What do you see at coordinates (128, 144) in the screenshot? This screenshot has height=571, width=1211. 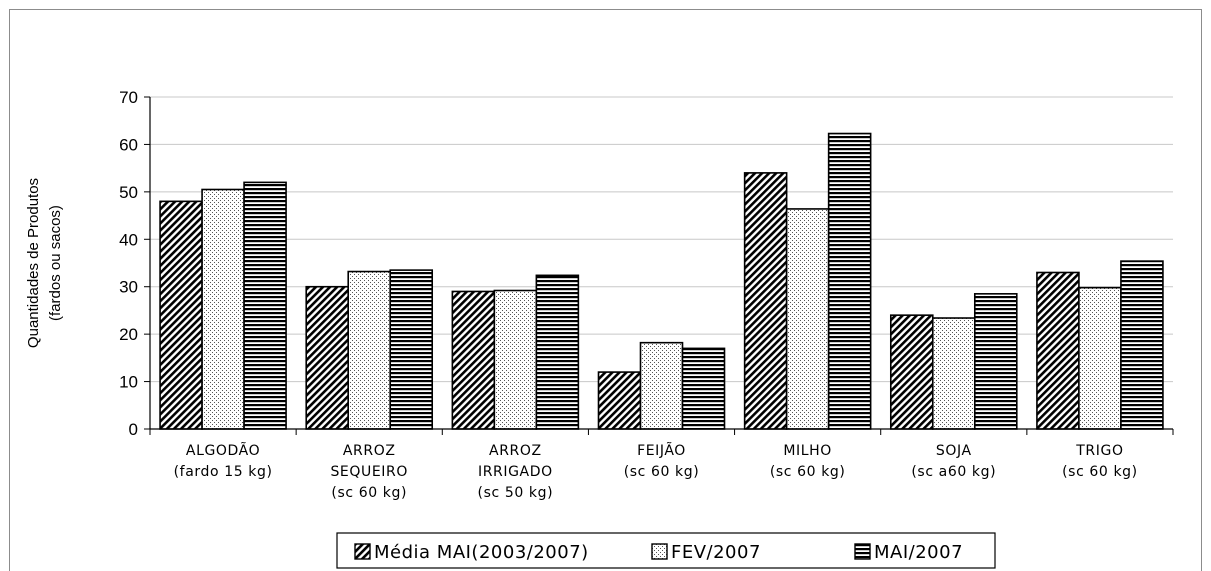 I see `y-tick-label: 60` at bounding box center [128, 144].